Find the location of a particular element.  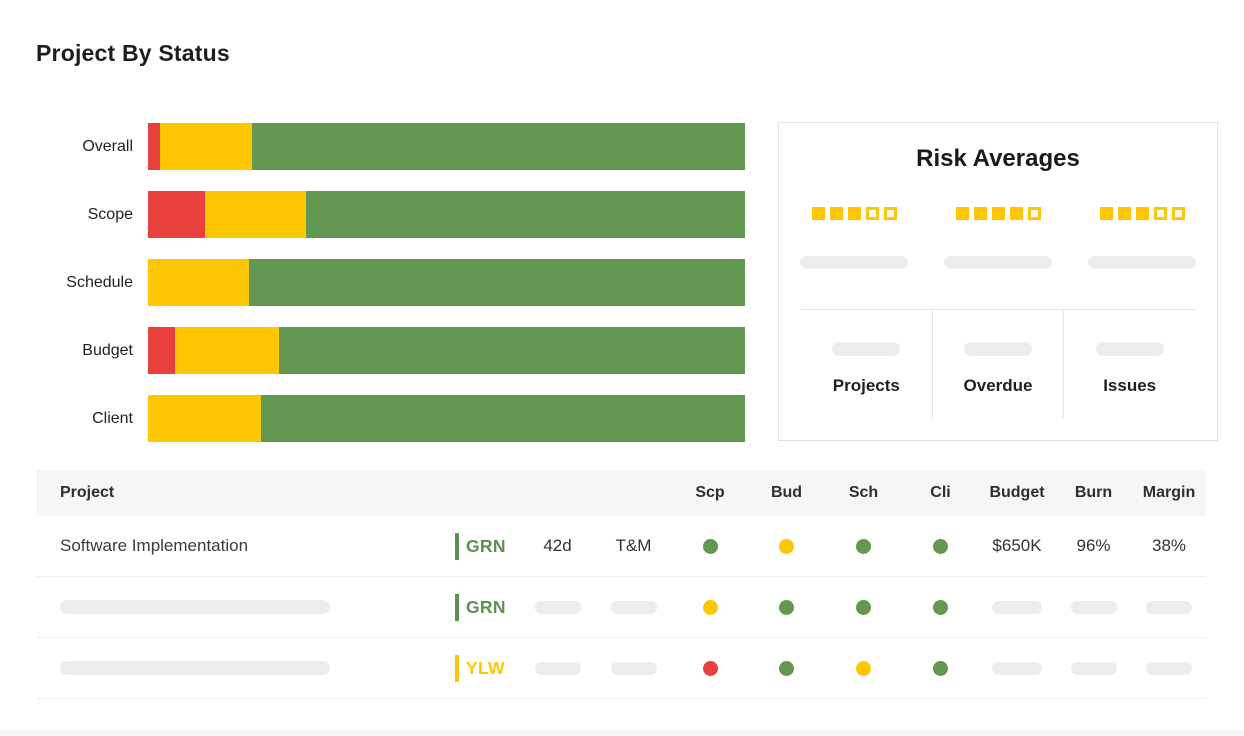

chart-row: Scope is located at coordinates (390, 214).